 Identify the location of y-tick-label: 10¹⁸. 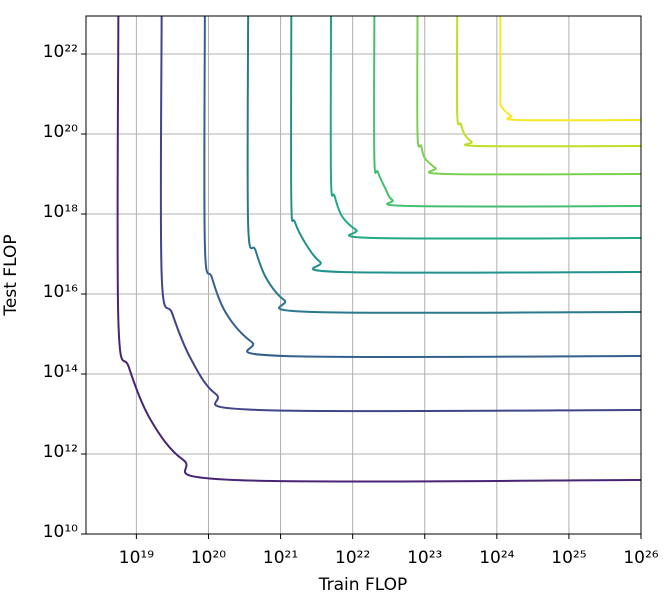
(60, 212).